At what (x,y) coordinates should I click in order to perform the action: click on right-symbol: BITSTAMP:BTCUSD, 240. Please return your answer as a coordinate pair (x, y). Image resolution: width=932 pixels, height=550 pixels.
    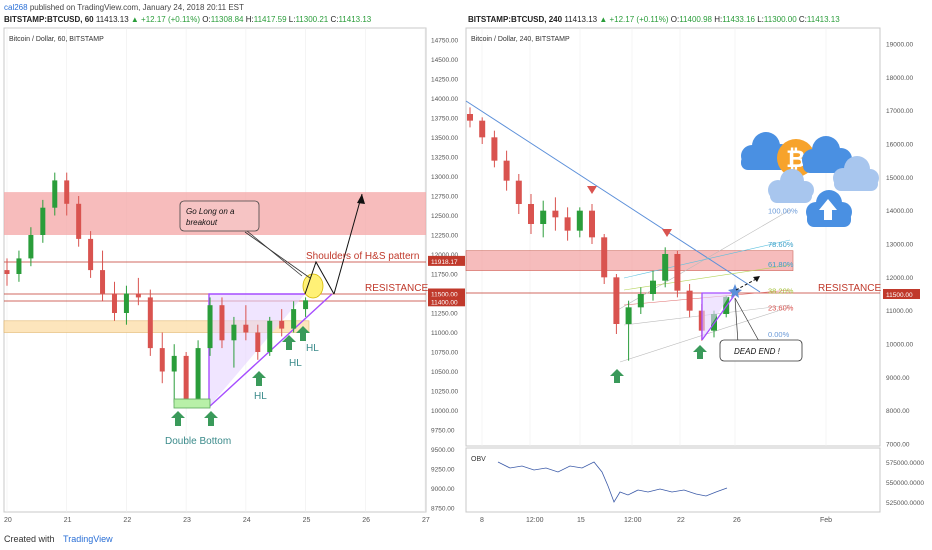
    Looking at the image, I should click on (515, 19).